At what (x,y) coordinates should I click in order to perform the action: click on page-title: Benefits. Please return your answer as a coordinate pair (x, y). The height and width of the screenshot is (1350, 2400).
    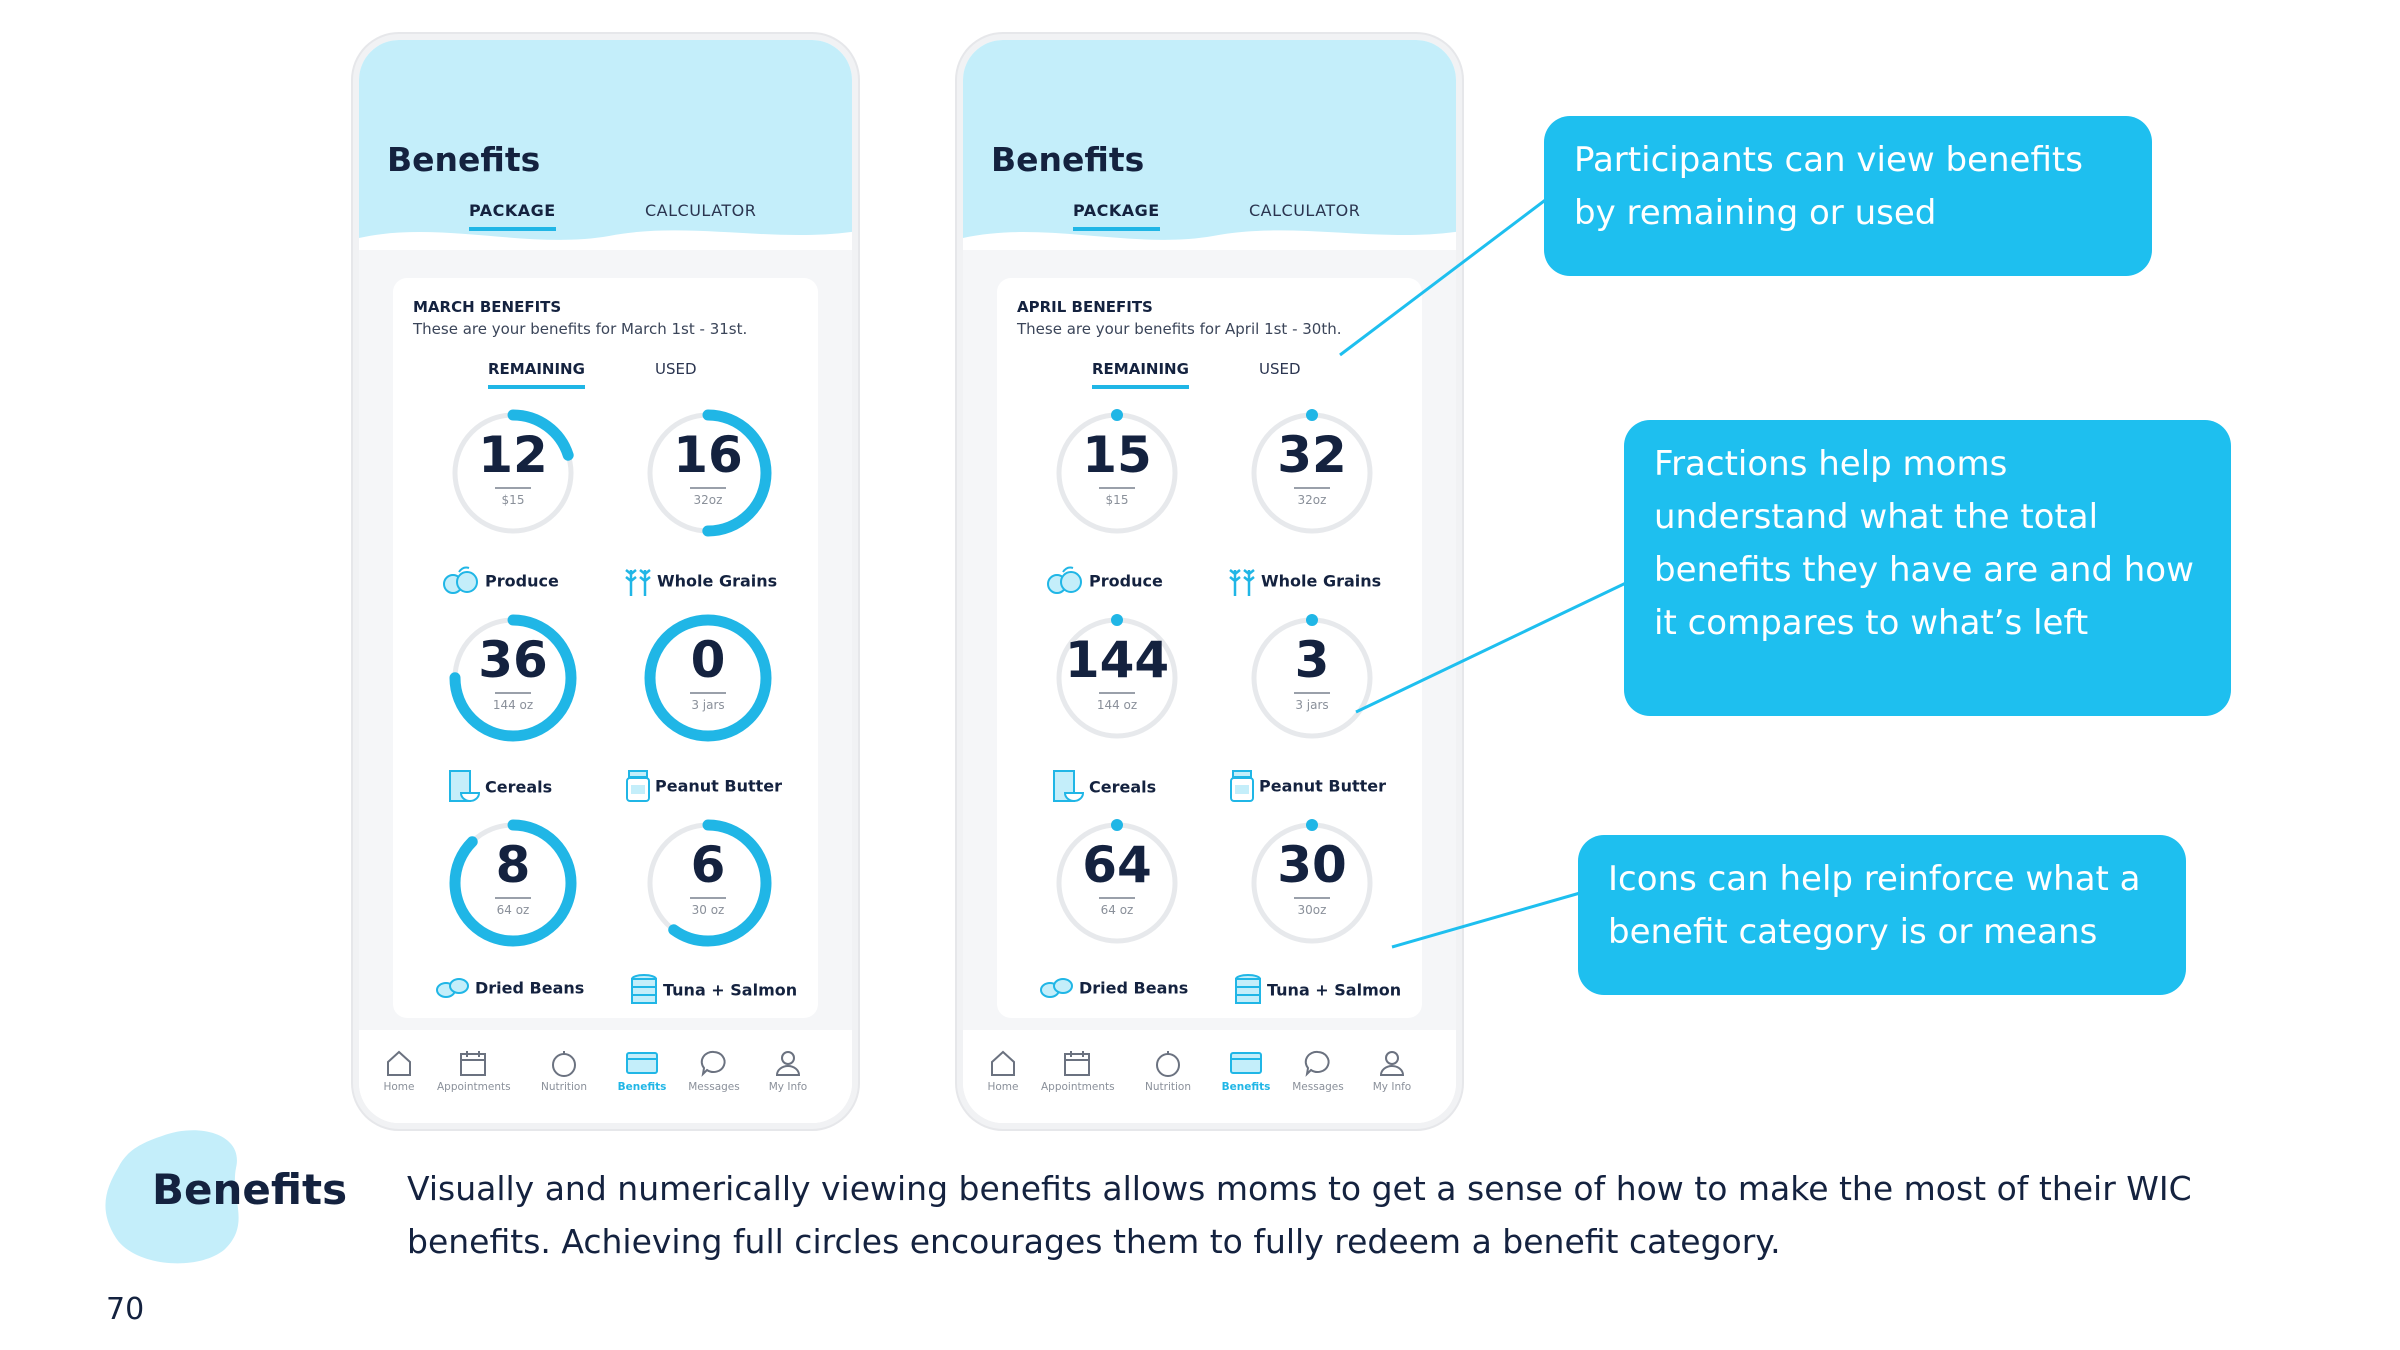
    Looking at the image, I should click on (464, 159).